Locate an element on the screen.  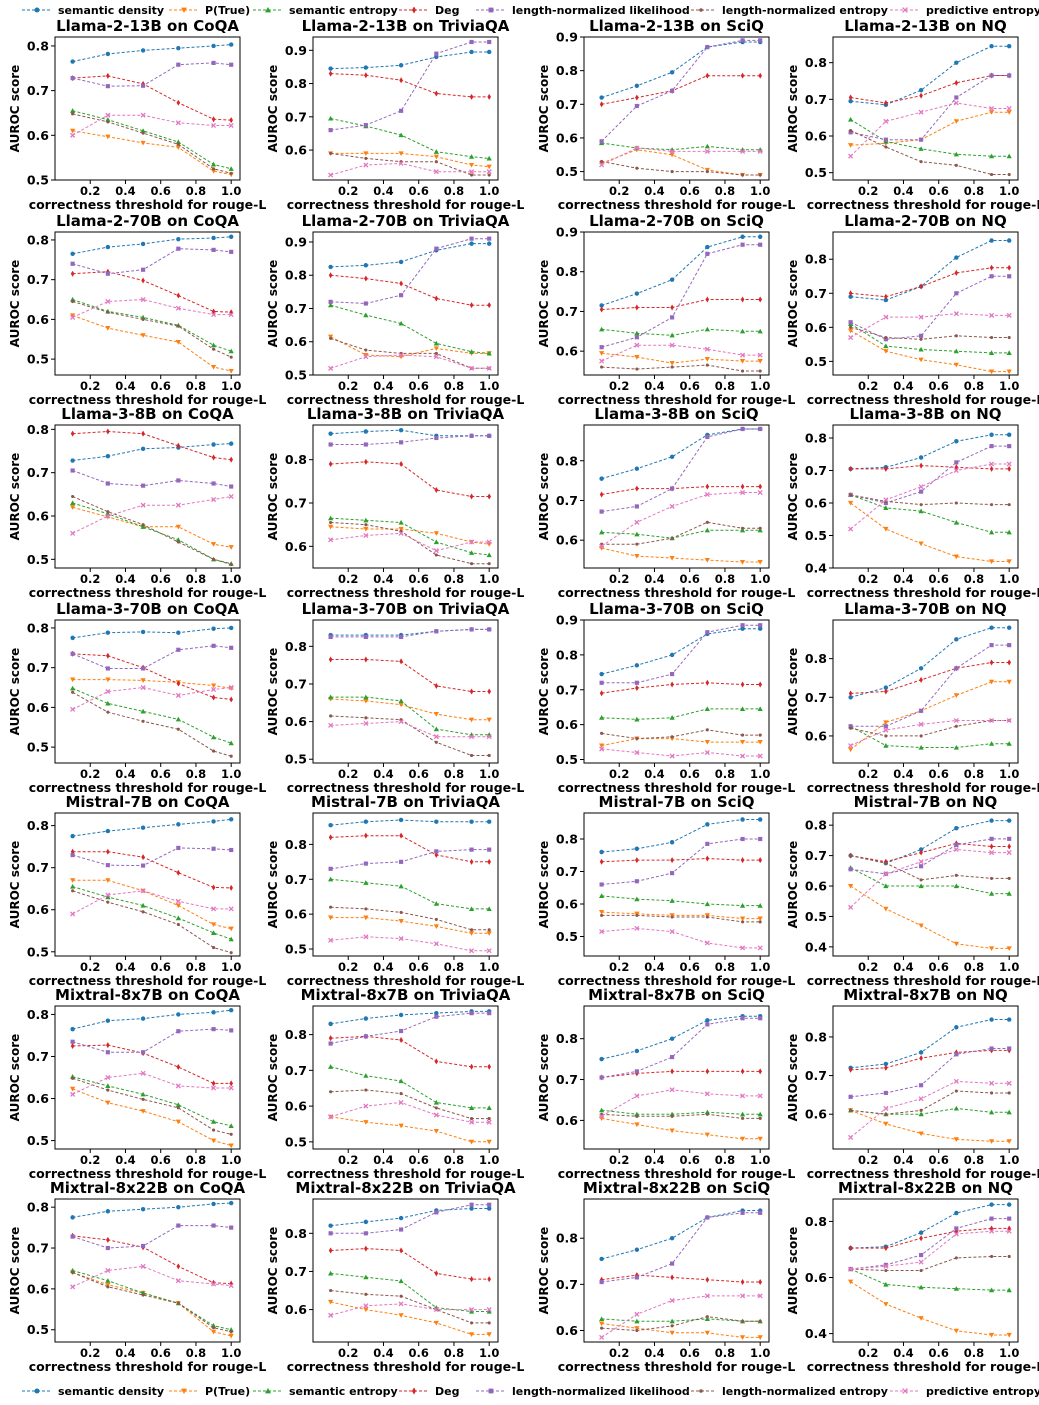
x-tick-label: 0.8 is located at coordinates (974, 1160).